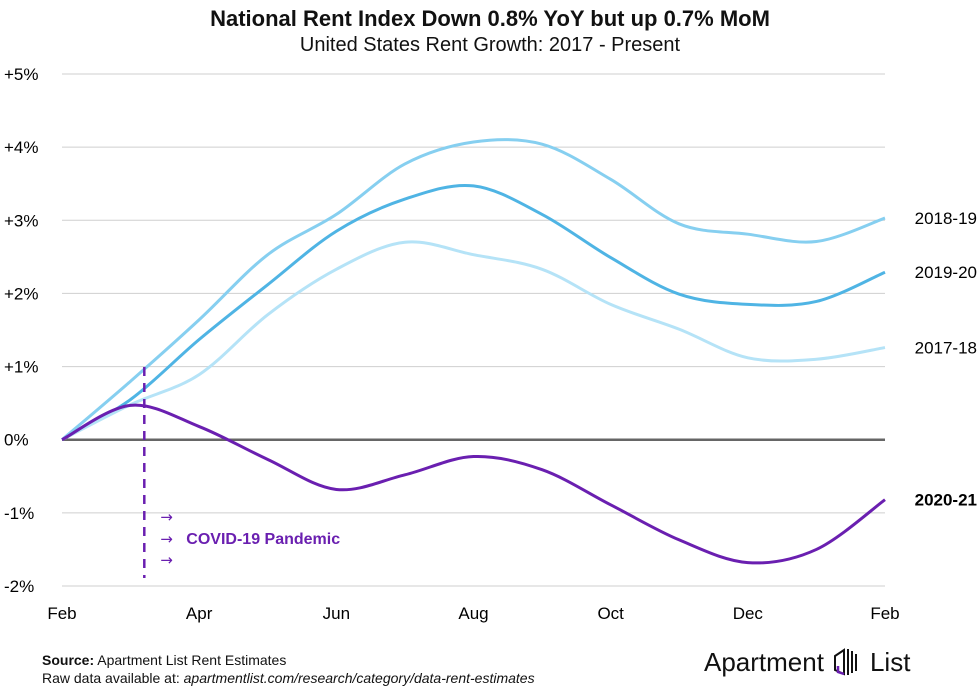 This screenshot has height=696, width=980. What do you see at coordinates (21, 147) in the screenshot?
I see `y-tick-label: +4%` at bounding box center [21, 147].